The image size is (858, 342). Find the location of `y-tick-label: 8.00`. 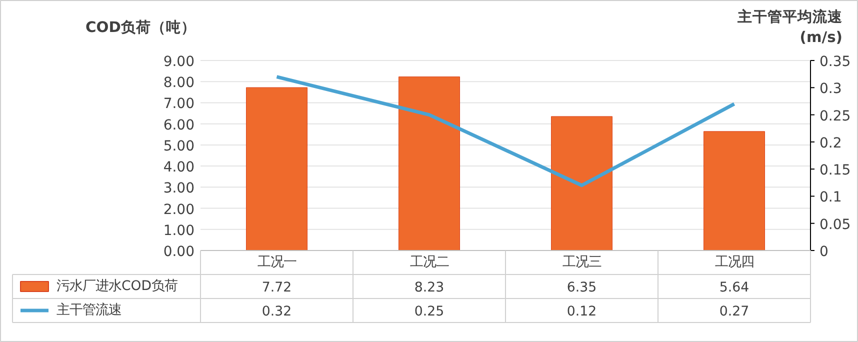

y-tick-label: 8.00 is located at coordinates (178, 83).